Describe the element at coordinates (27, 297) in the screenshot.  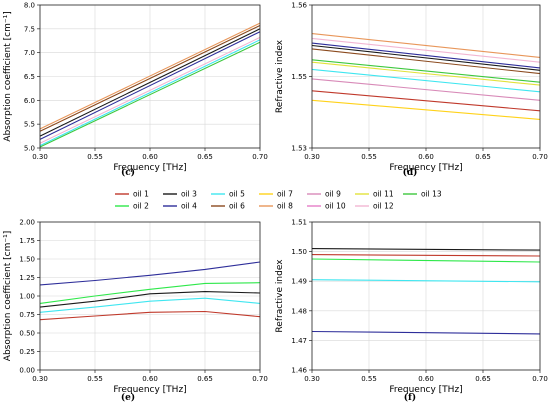
I see `y-tick-label: 1.00` at that location.